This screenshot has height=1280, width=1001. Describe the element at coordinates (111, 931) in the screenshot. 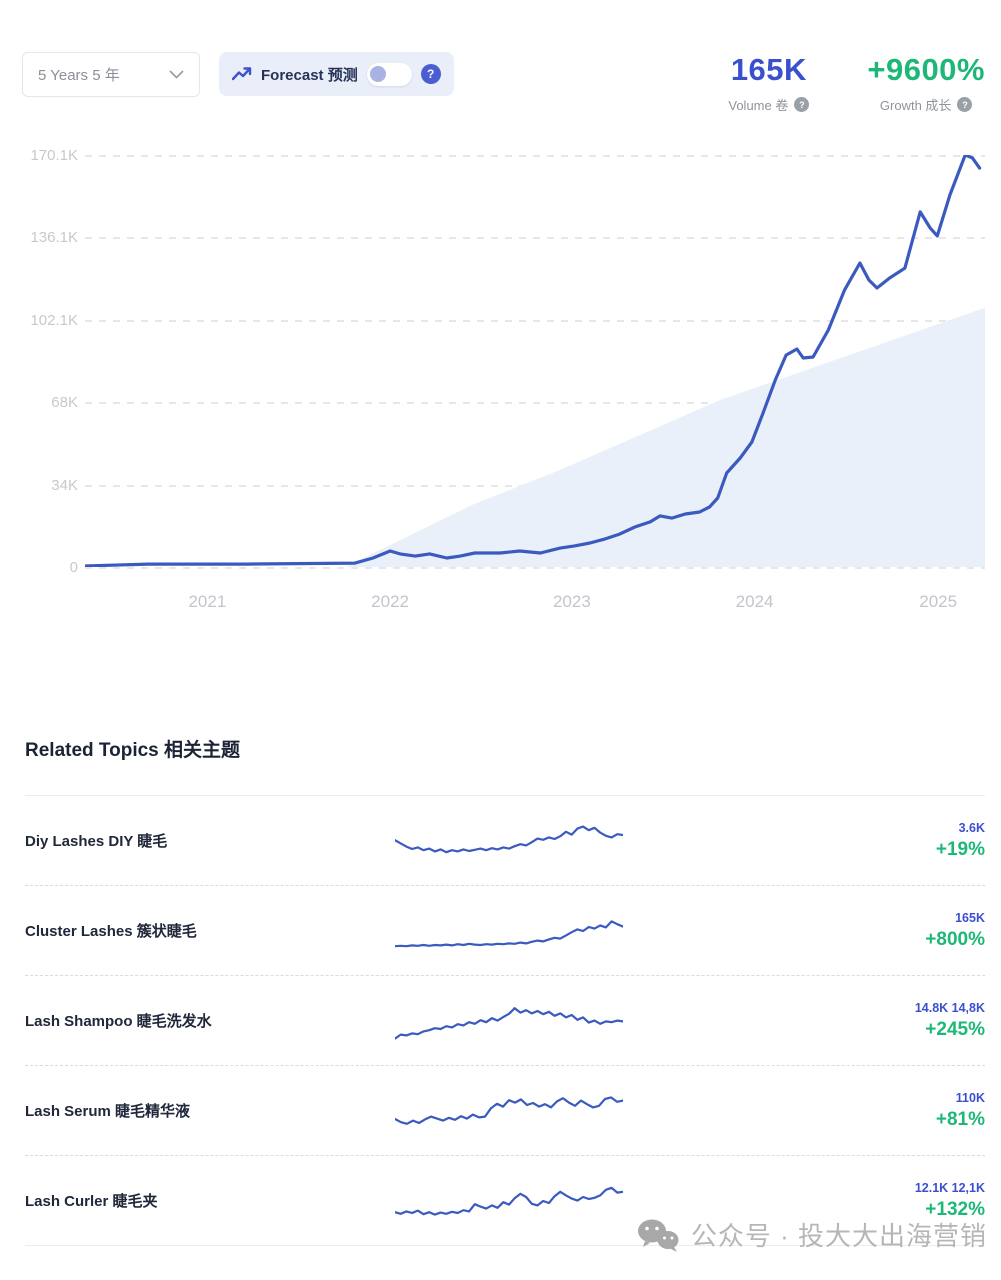

I see `topic-label: Cluster Lashes 簇状睫毛` at that location.